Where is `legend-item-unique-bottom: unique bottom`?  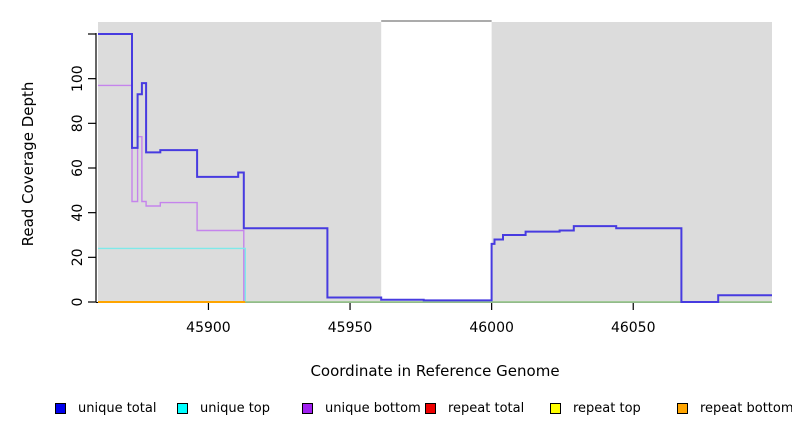 legend-item-unique-bottom: unique bottom is located at coordinates (361, 408).